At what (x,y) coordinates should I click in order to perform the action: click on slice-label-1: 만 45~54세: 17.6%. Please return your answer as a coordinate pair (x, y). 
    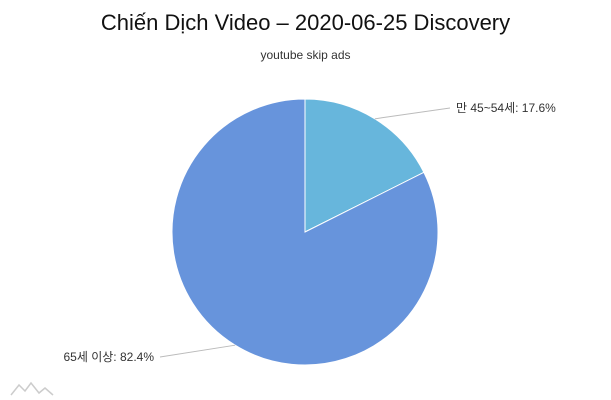
    Looking at the image, I should click on (506, 108).